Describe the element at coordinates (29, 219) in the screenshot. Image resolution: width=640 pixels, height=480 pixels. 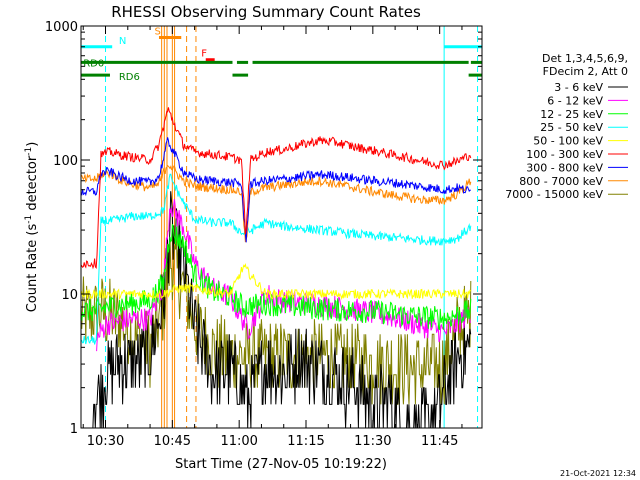
I see `y-axis-label-sup1: -1` at that location.